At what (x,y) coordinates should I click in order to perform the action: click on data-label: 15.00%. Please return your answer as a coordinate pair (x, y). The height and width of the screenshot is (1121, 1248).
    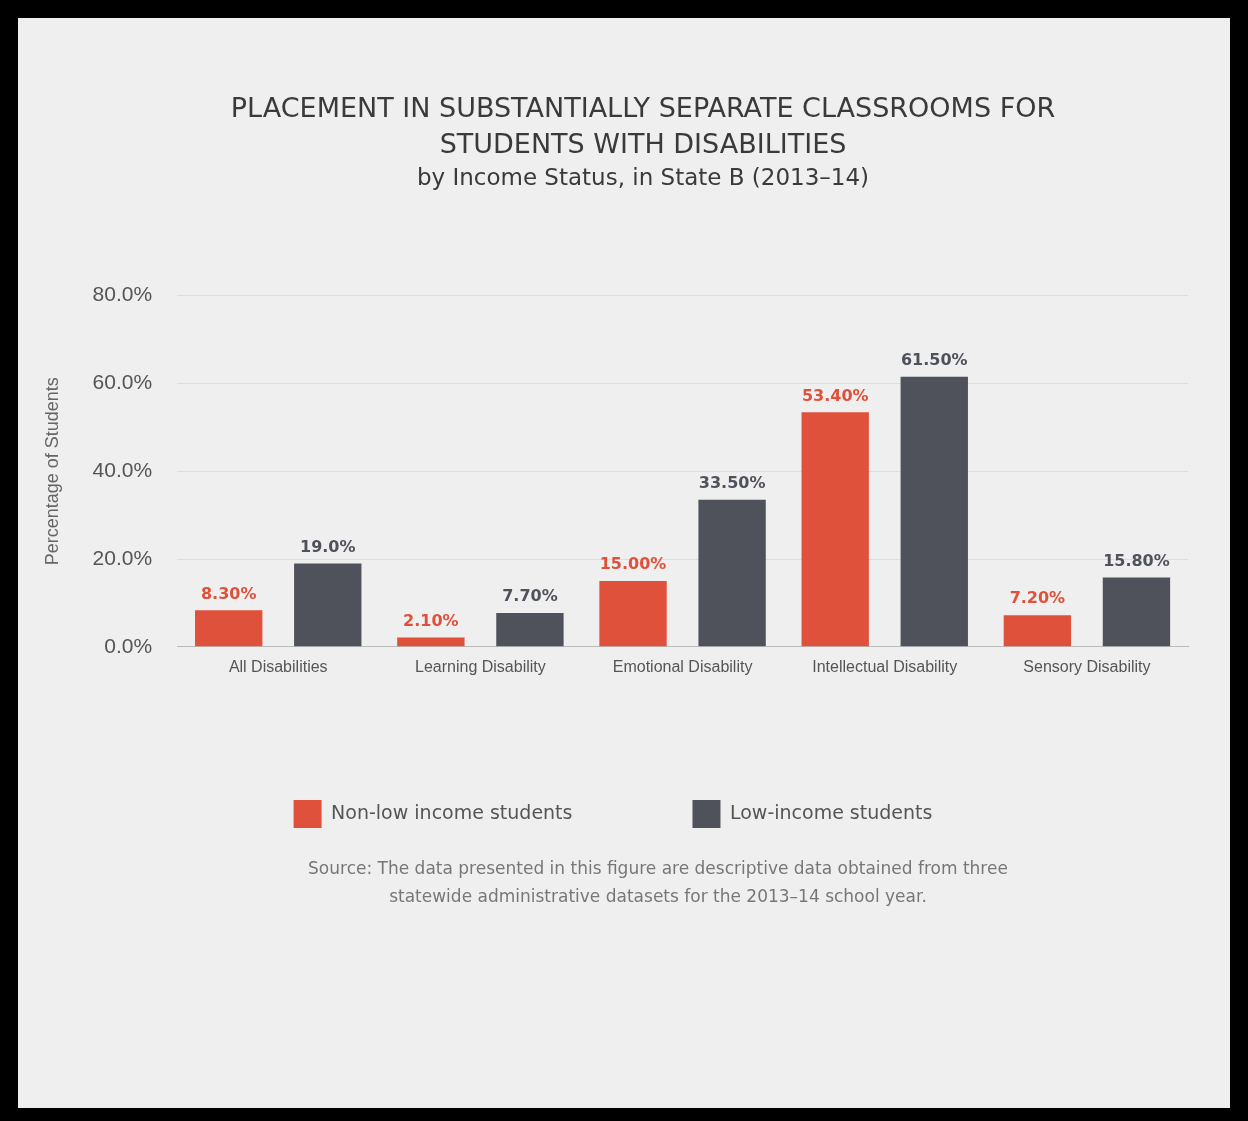
    Looking at the image, I should click on (633, 564).